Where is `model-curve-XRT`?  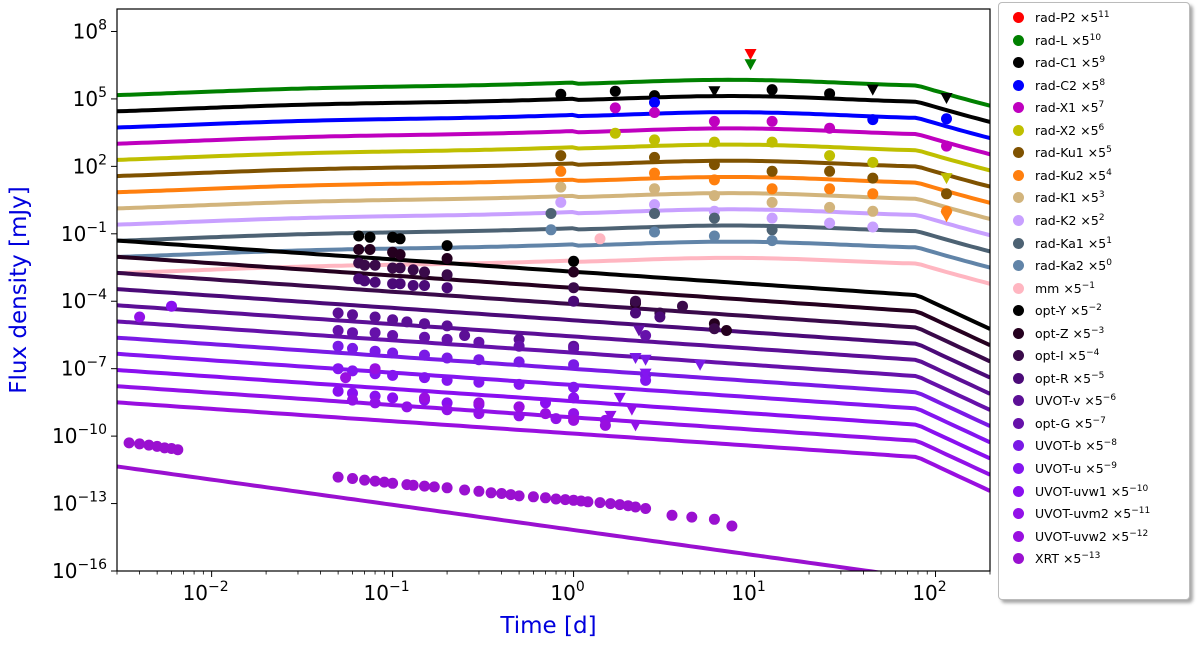
model-curve-XRT is located at coordinates (500, 517).